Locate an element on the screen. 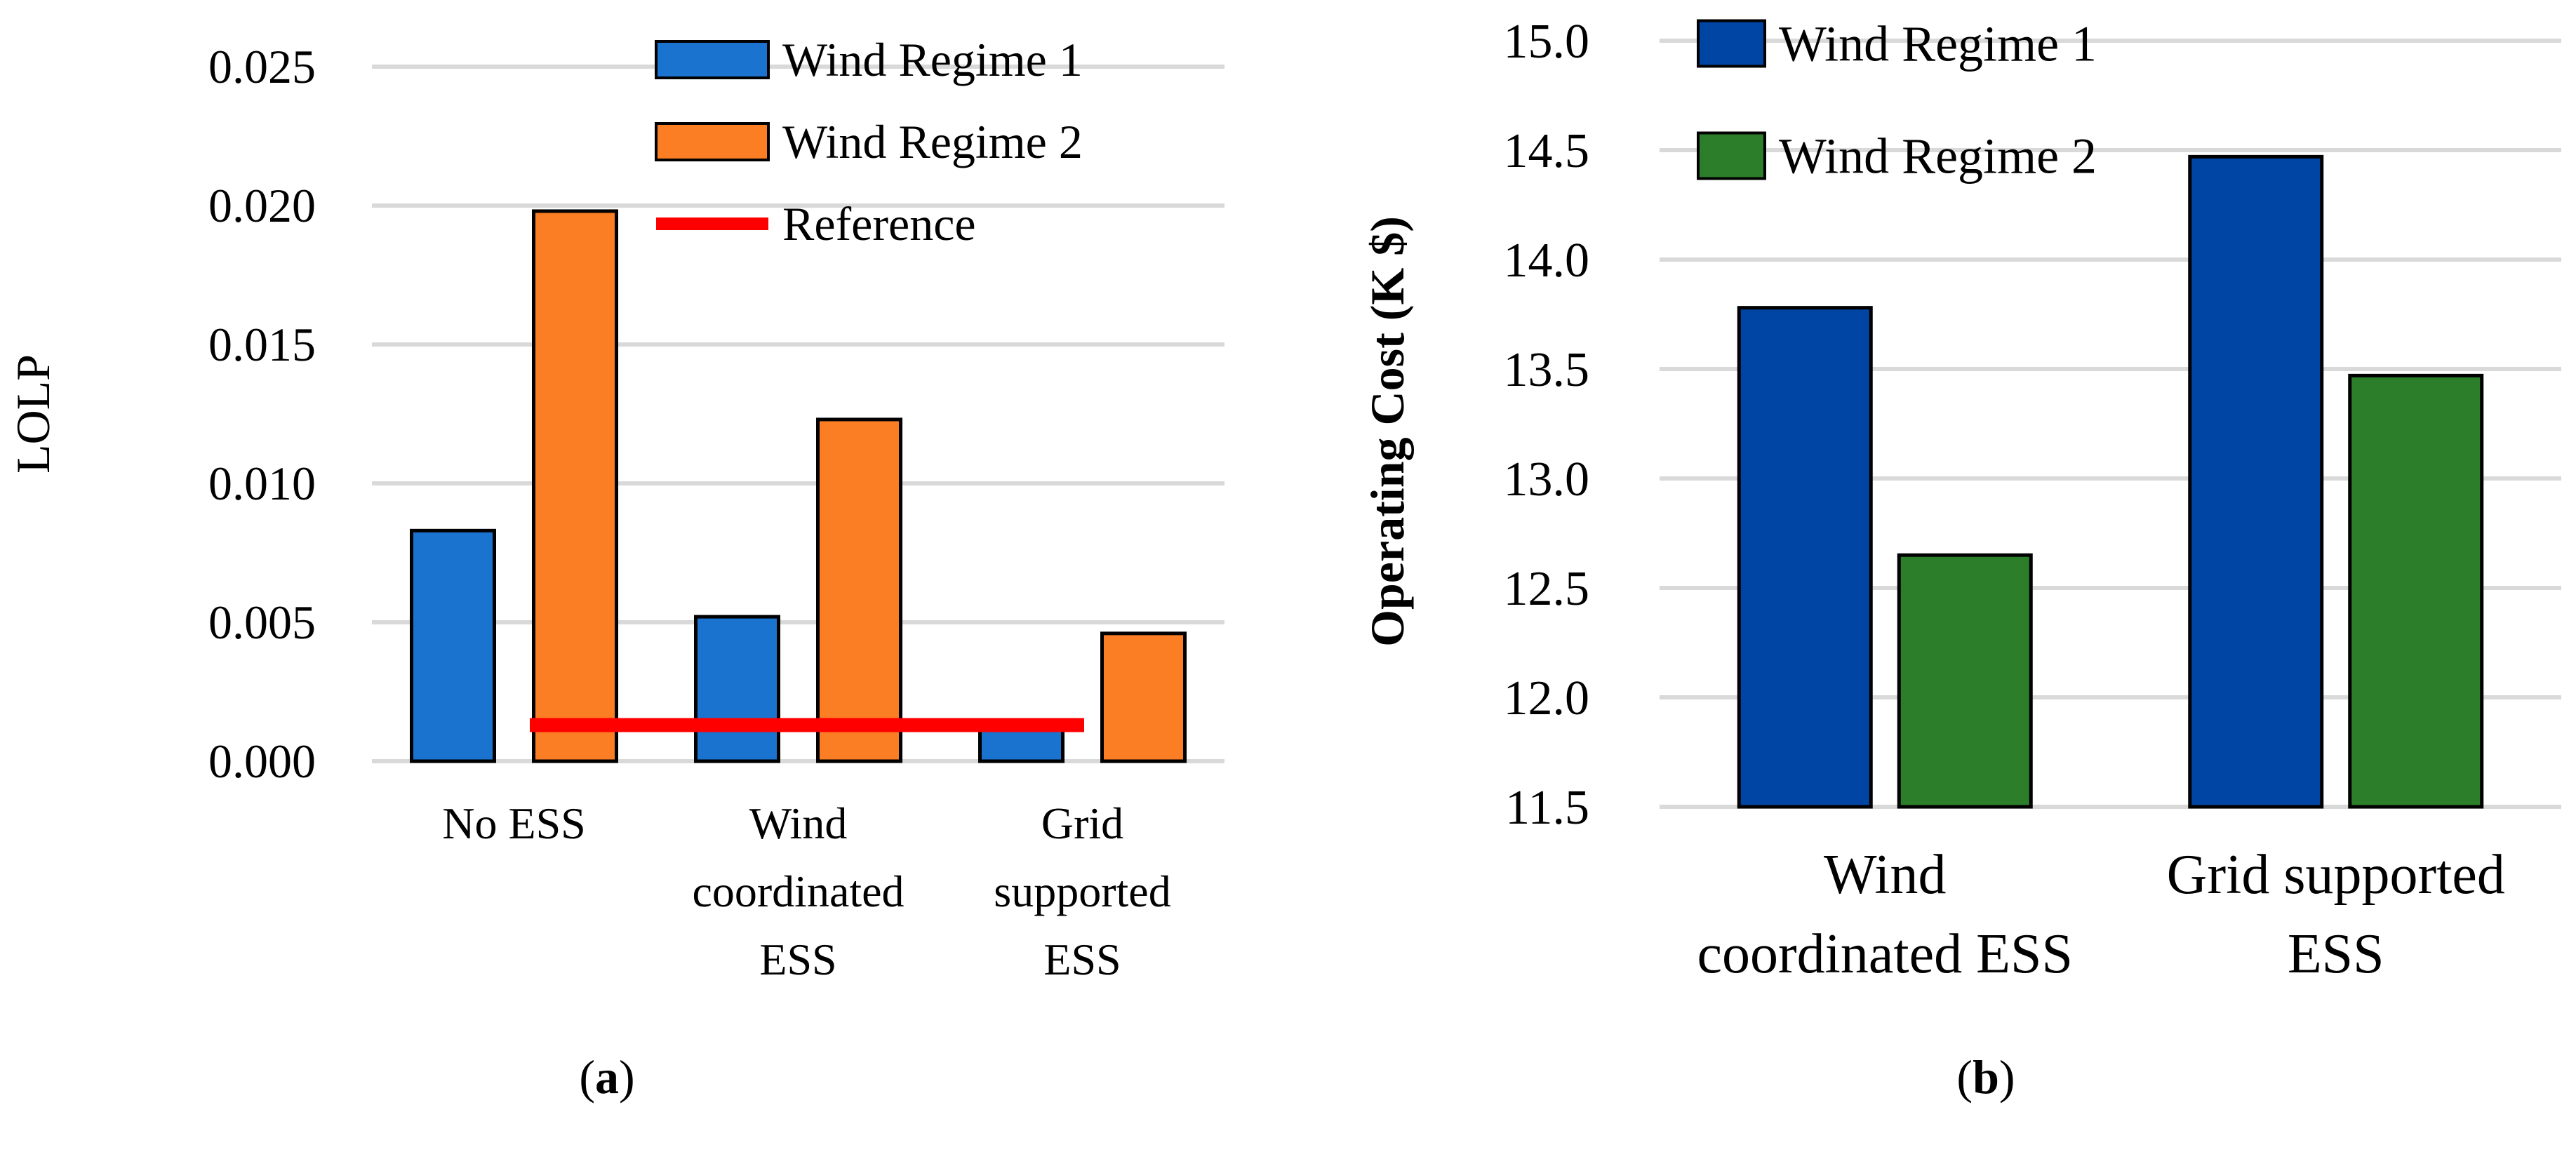  legend-label: Reference is located at coordinates (879, 223).